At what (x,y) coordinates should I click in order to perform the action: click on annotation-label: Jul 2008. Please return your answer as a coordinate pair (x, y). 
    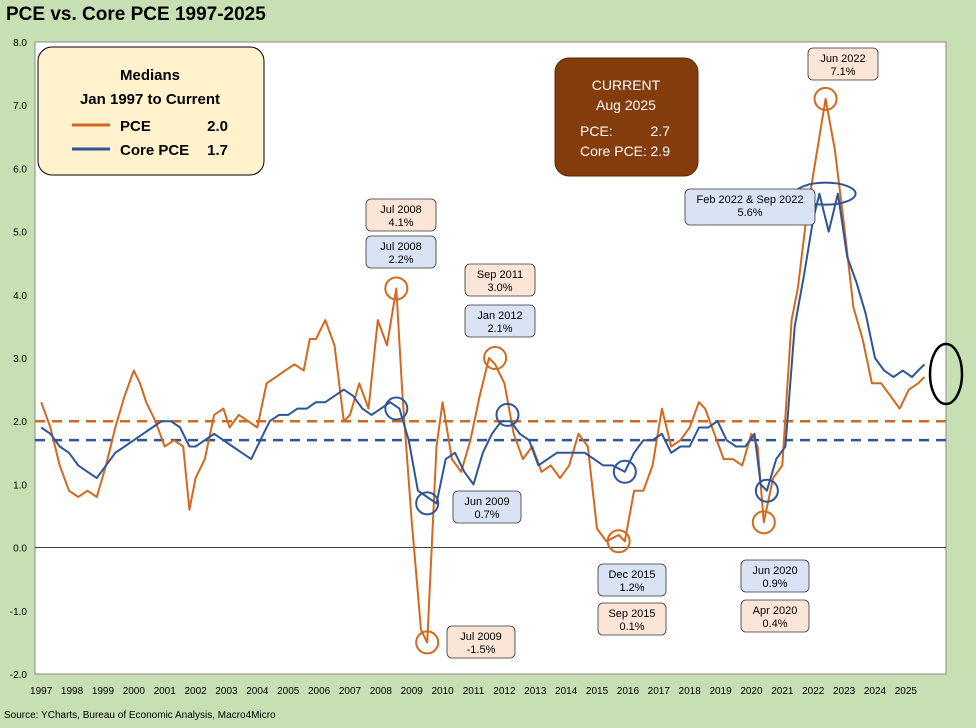
    Looking at the image, I should click on (401, 247).